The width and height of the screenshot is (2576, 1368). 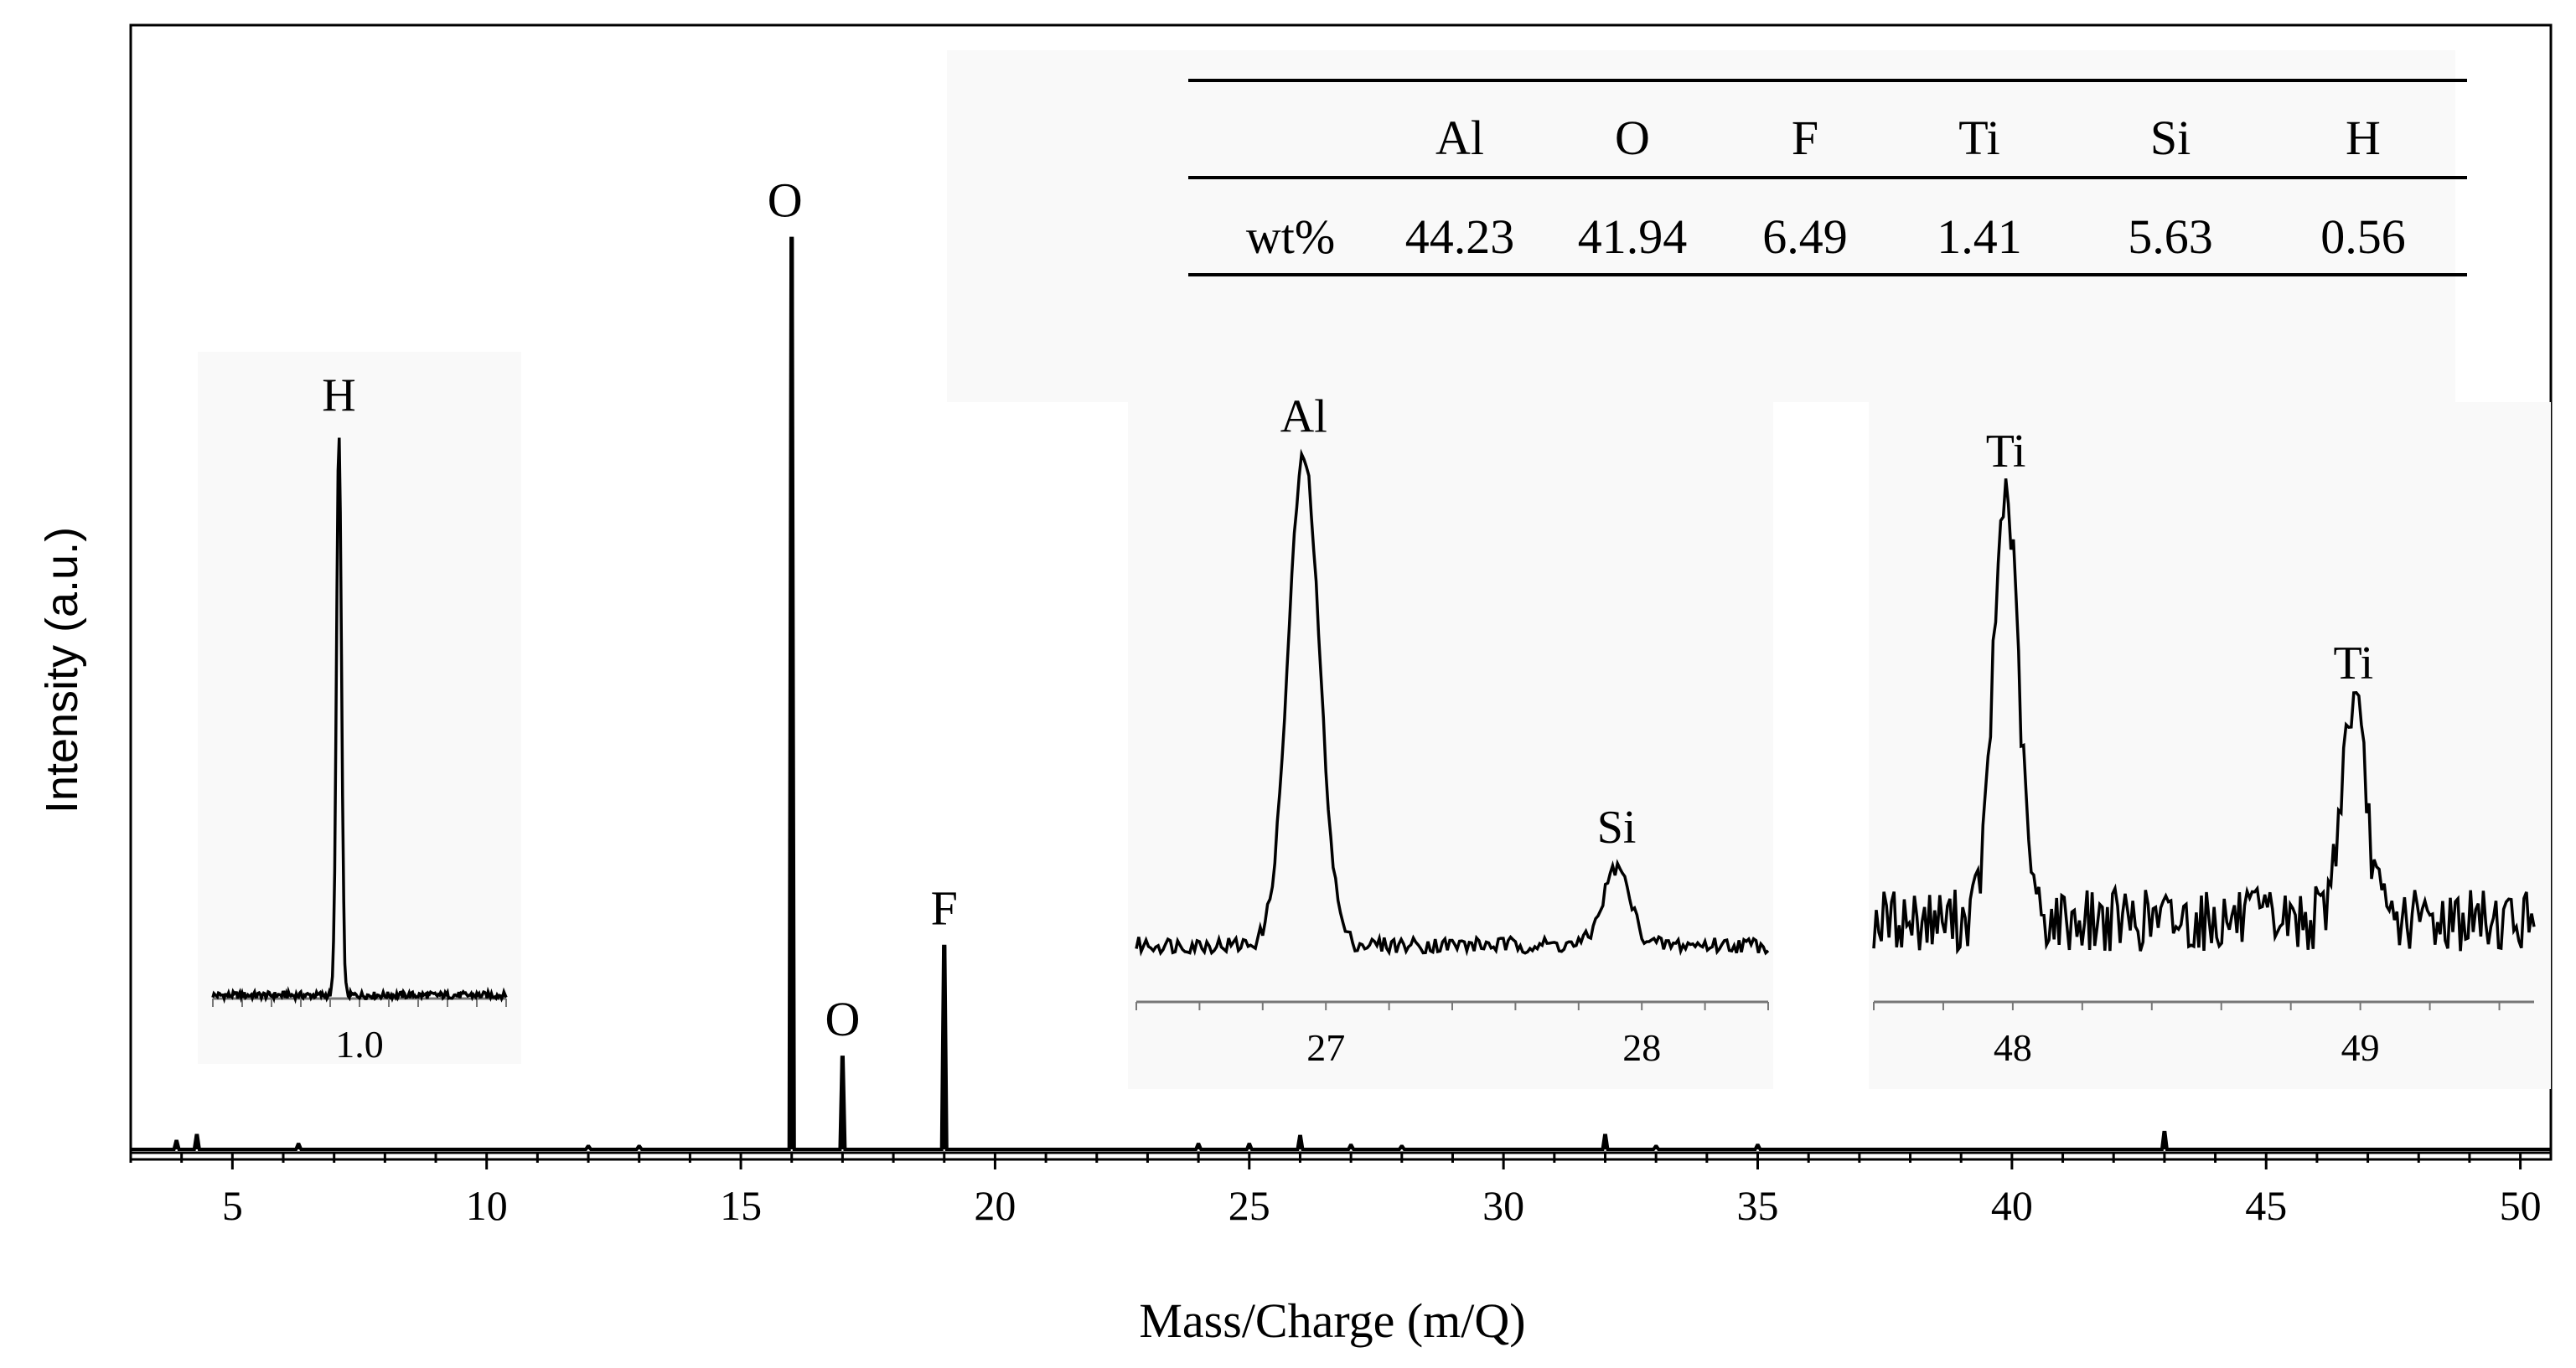 What do you see at coordinates (863, 610) in the screenshot?
I see `peak-annotations: O O F` at bounding box center [863, 610].